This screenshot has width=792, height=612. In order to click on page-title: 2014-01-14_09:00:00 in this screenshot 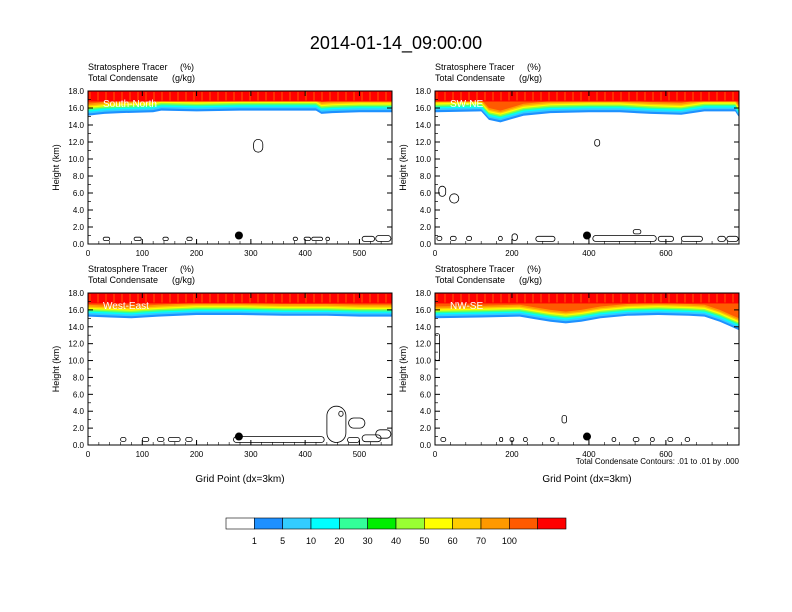, I will do `click(396, 43)`.